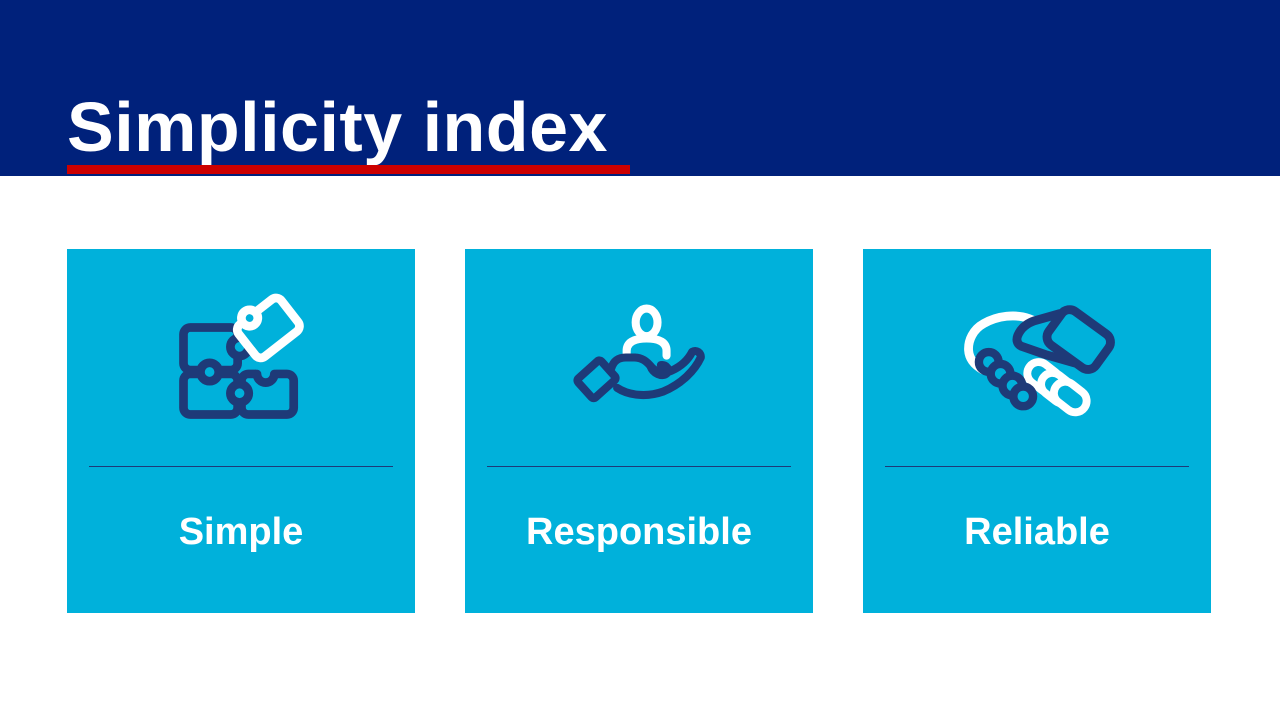  I want to click on person-in-hand-icon, so click(639, 353).